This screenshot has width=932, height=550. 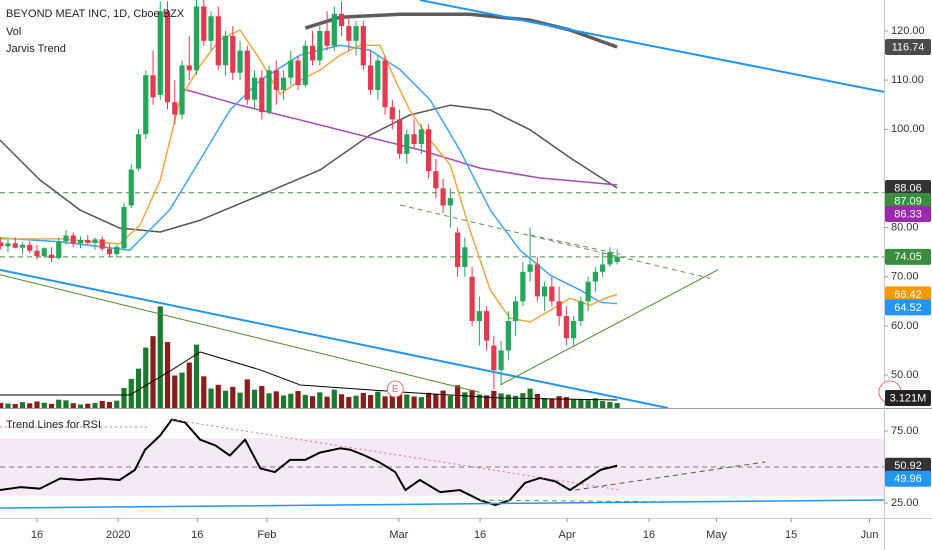 What do you see at coordinates (908, 466) in the screenshot?
I see `price-badge-label: 50.92` at bounding box center [908, 466].